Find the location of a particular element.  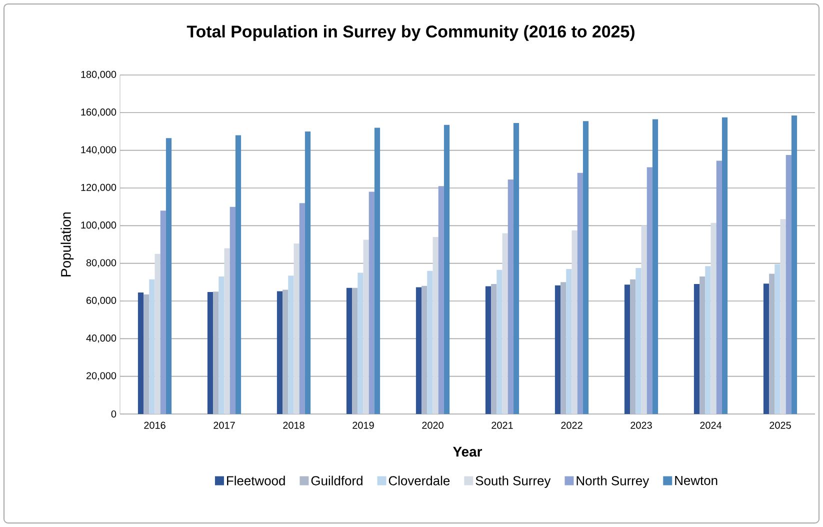

legend-label: Newton is located at coordinates (696, 481).